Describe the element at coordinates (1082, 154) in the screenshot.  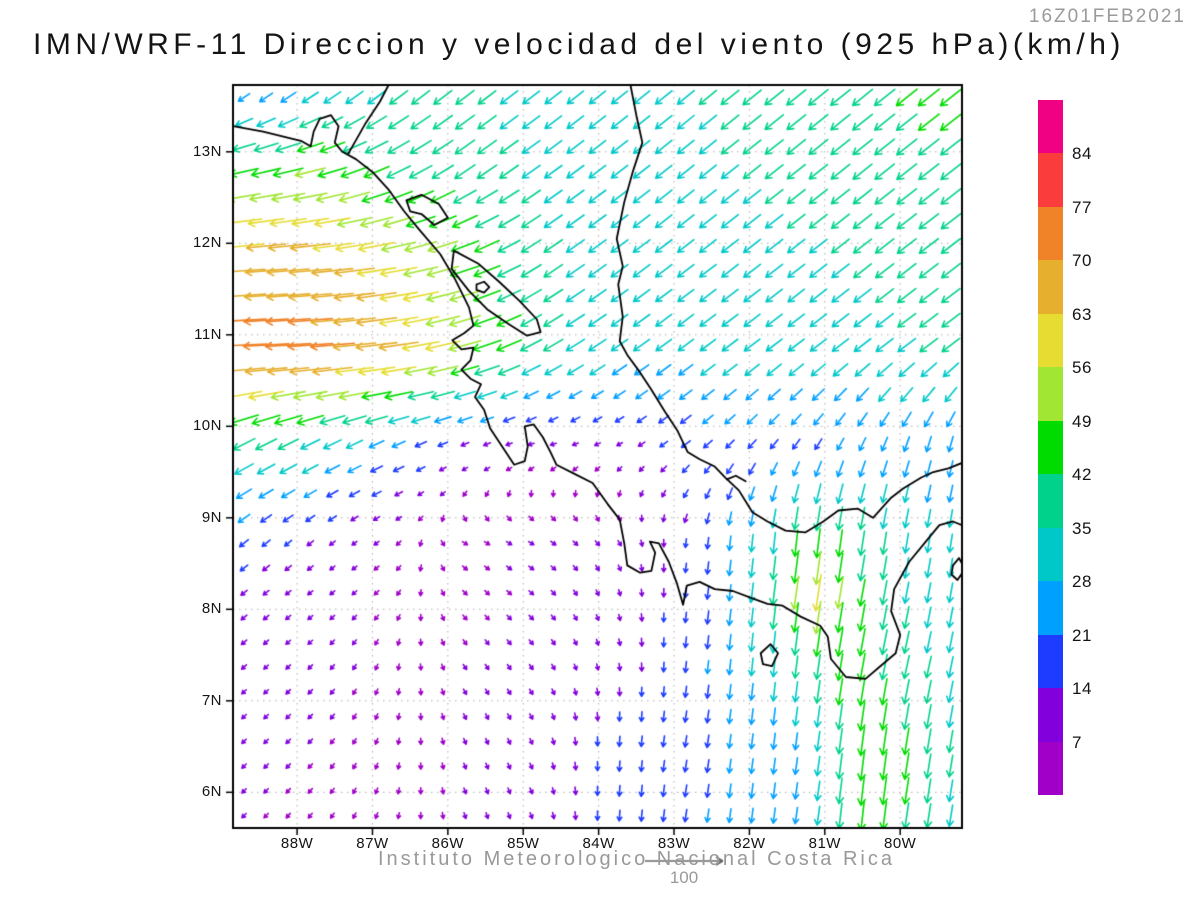
I see `colorbar-tick-label: 84` at that location.